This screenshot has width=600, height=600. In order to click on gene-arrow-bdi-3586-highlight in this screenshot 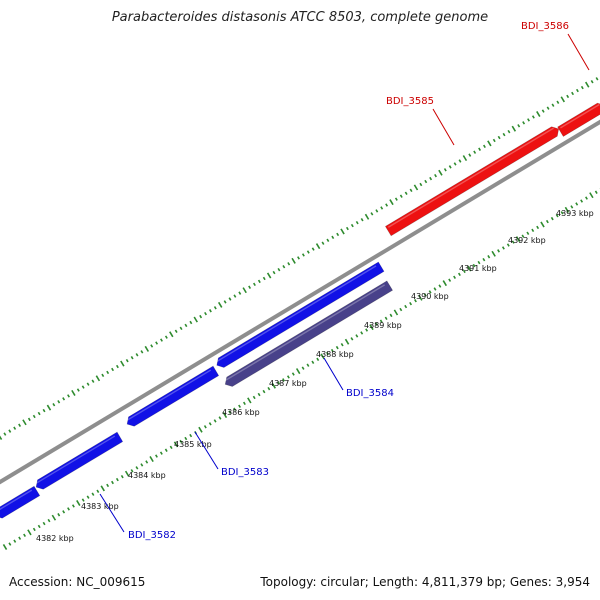, I will do `click(580, 116)`.